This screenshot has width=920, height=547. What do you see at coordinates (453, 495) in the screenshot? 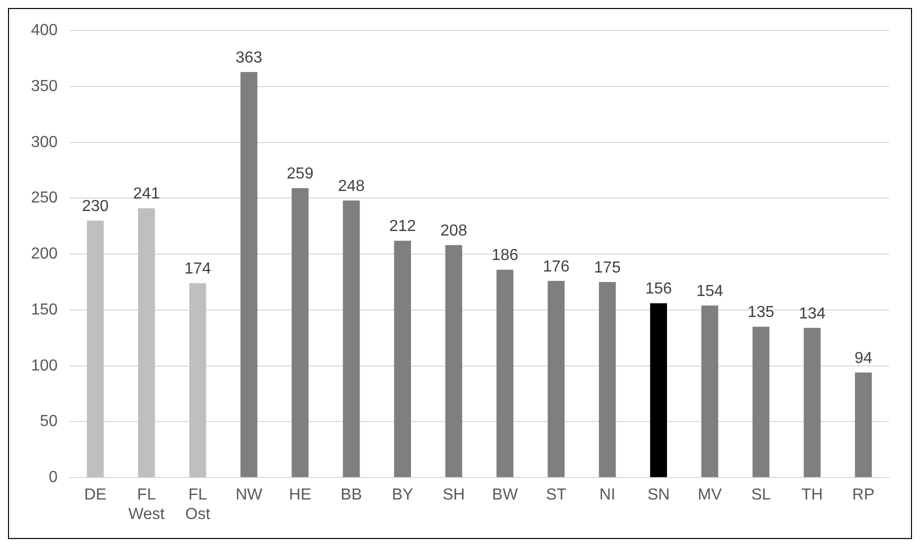
I see `x-tick-label: SH` at bounding box center [453, 495].